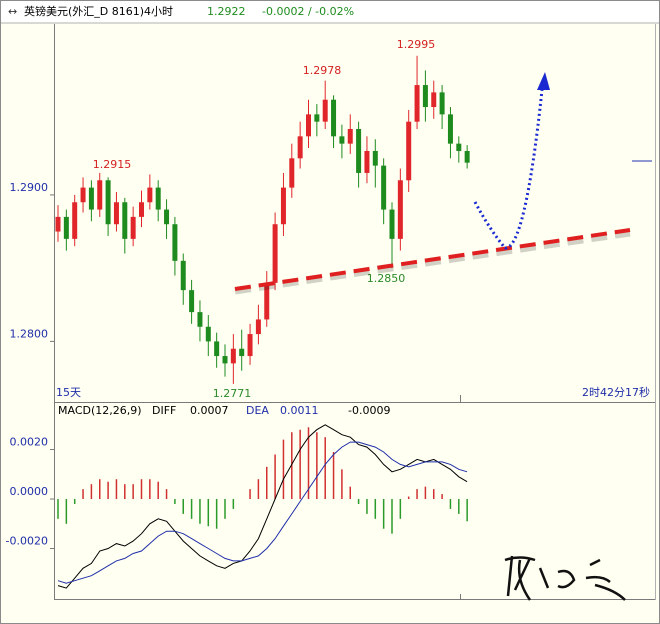  What do you see at coordinates (262, 512) in the screenshot?
I see `macd-line` at bounding box center [262, 512].